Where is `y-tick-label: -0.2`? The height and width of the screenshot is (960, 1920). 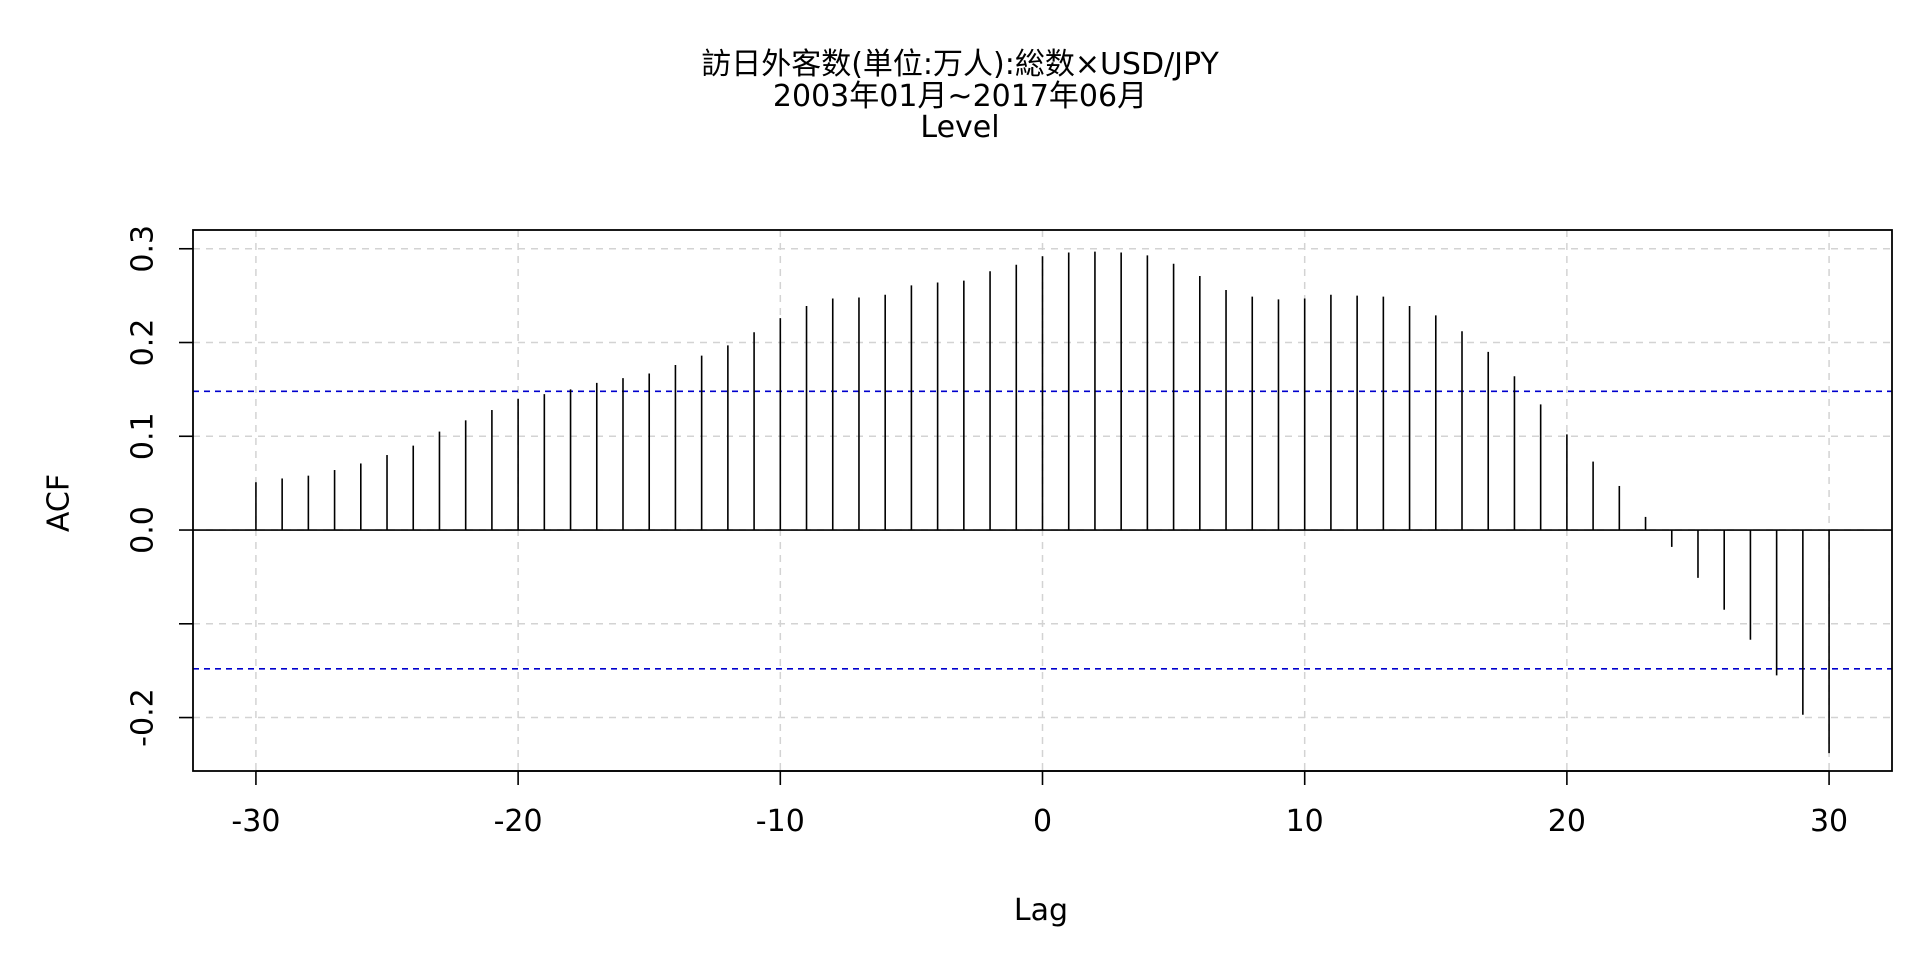 y-tick-label: -0.2 is located at coordinates (143, 717).